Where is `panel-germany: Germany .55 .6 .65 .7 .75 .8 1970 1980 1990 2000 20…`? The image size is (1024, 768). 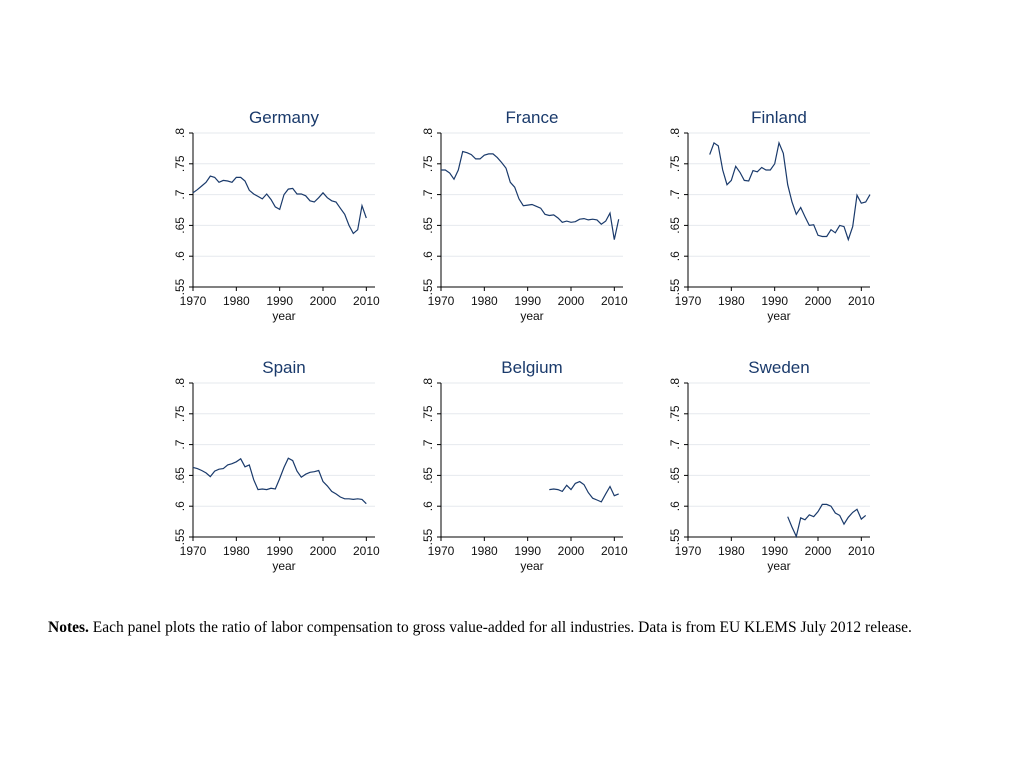 panel-germany: Germany .55 .6 .65 .7 .75 .8 1970 1980 1990 2000 20… is located at coordinates (276, 215).